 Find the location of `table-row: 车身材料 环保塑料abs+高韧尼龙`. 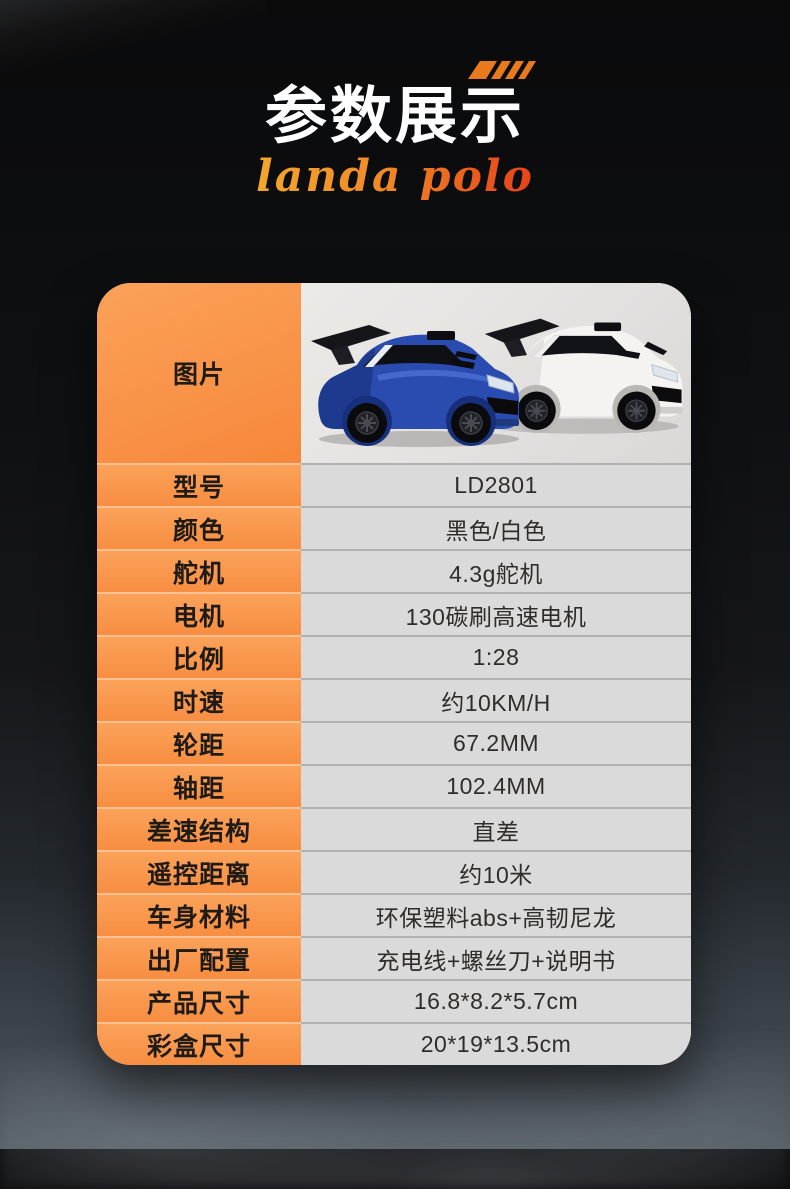

table-row: 车身材料 环保塑料abs+高韧尼龙 is located at coordinates (394, 914).